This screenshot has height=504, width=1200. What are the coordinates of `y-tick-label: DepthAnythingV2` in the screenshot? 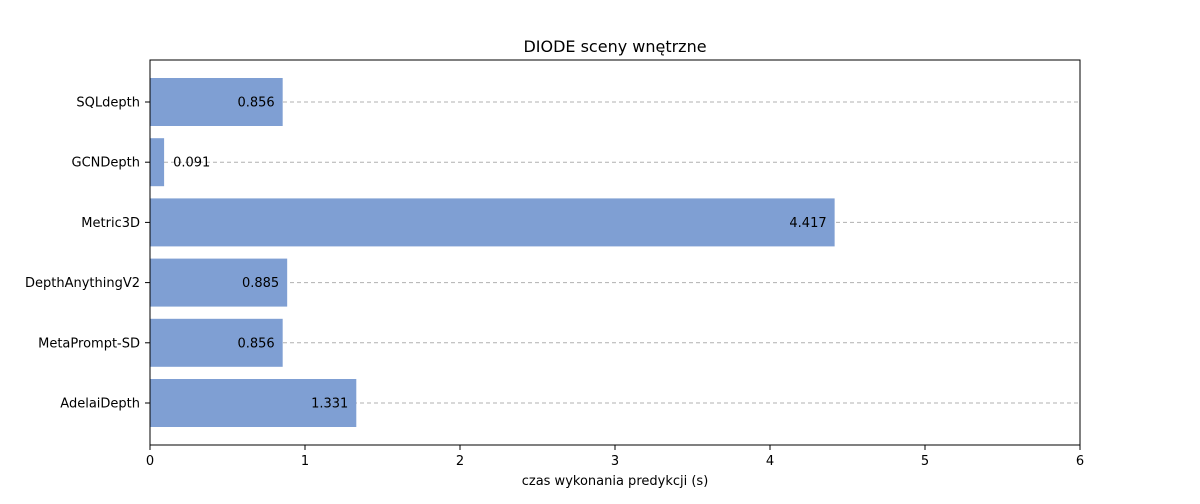 It's located at (82, 283).